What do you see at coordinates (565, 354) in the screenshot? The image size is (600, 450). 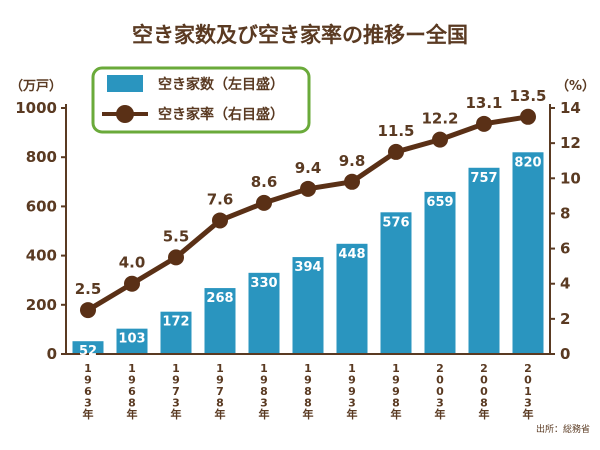 I see `right-tick-label: 0` at bounding box center [565, 354].